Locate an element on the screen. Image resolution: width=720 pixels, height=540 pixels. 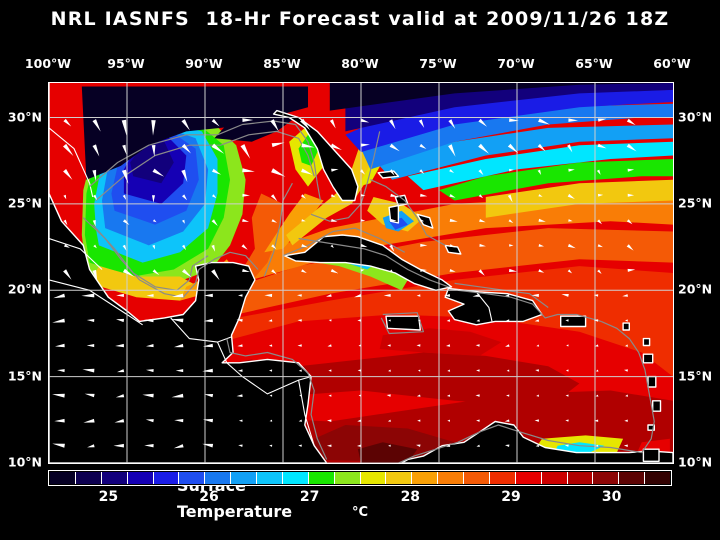
lon-label-90w: 90°W is located at coordinates (204, 63).